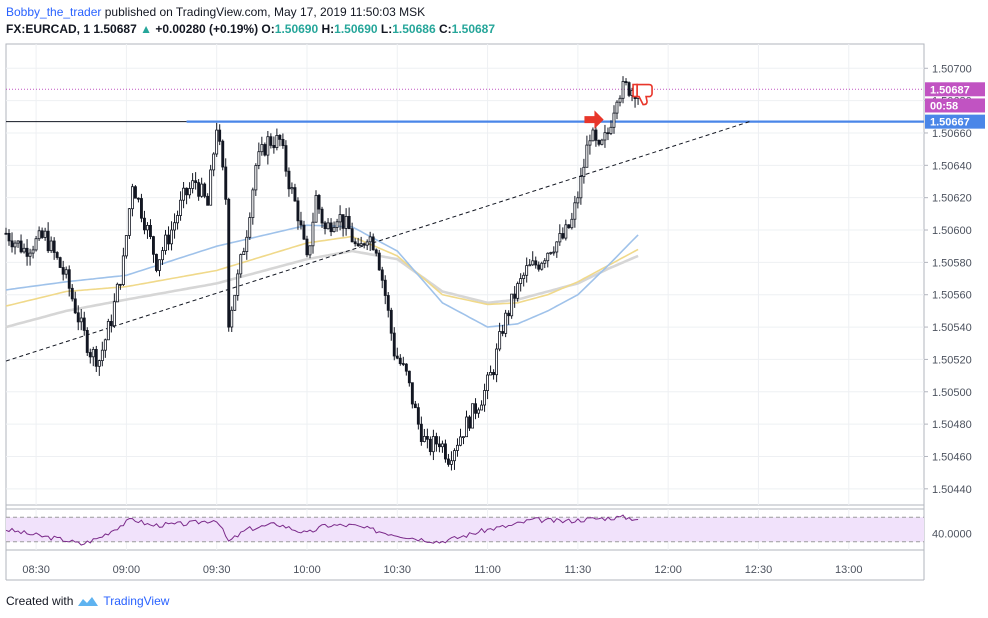 The height and width of the screenshot is (618, 988). Describe the element at coordinates (207, 29) in the screenshot. I see `change-value: +0.00280 (+0.19%)` at that location.